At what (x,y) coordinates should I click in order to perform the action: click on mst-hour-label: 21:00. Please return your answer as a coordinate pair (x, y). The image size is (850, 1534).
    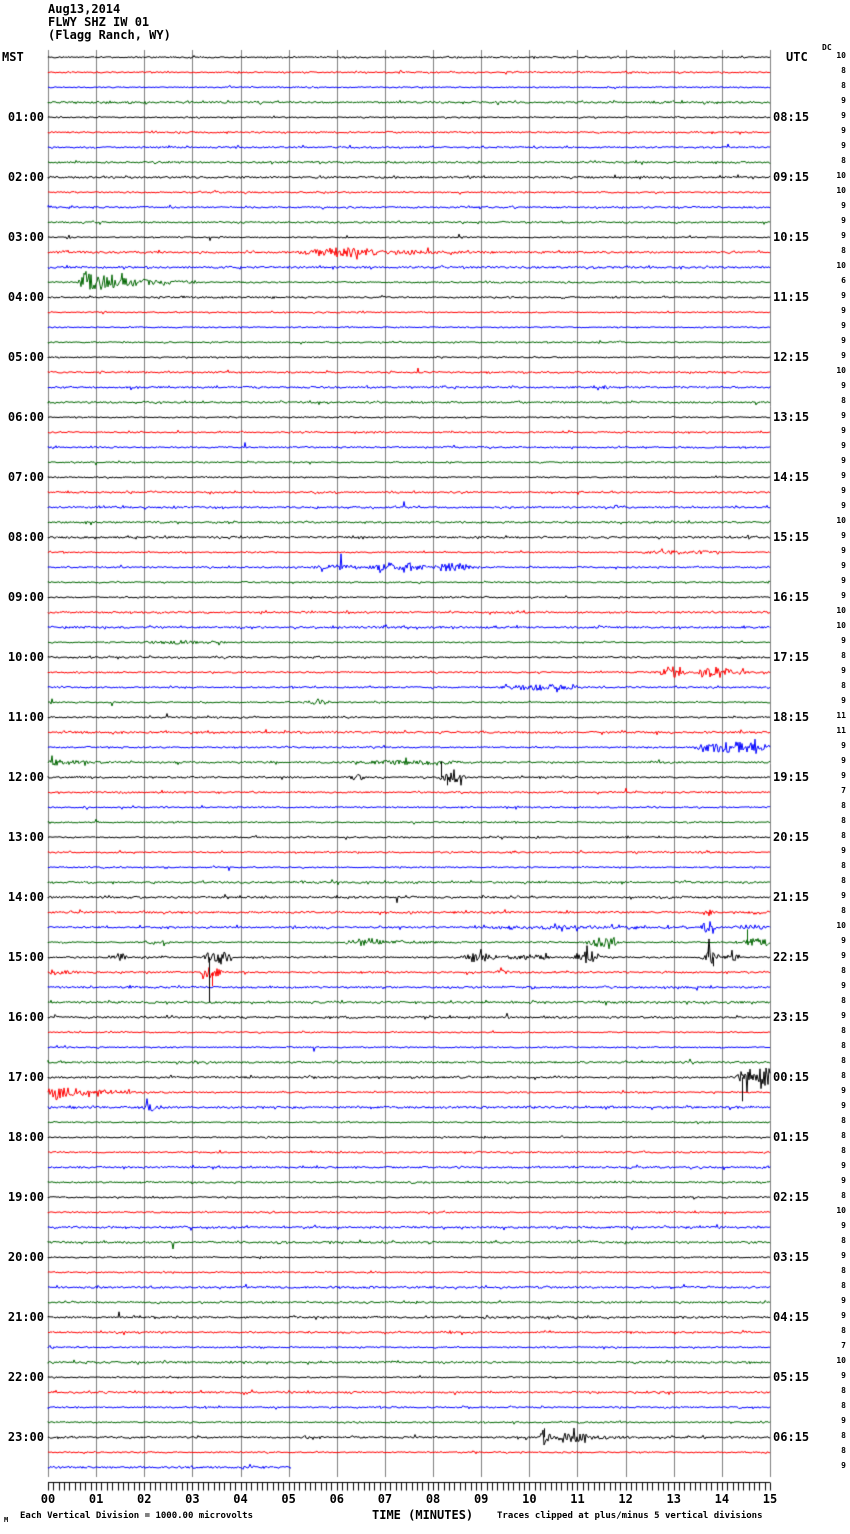
    Looking at the image, I should click on (25, 1316).